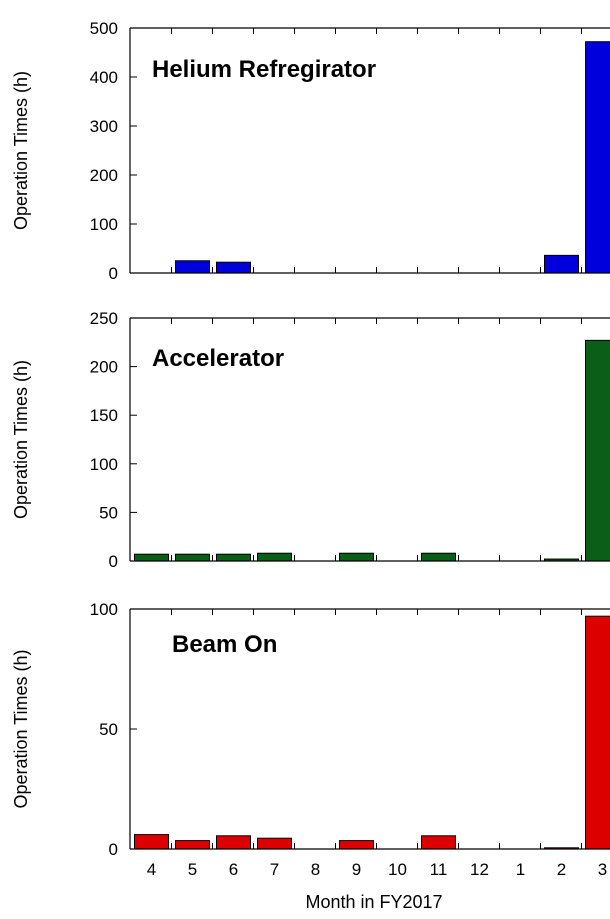  Describe the element at coordinates (192, 869) in the screenshot. I see `x-tick-label-5: 5` at that location.